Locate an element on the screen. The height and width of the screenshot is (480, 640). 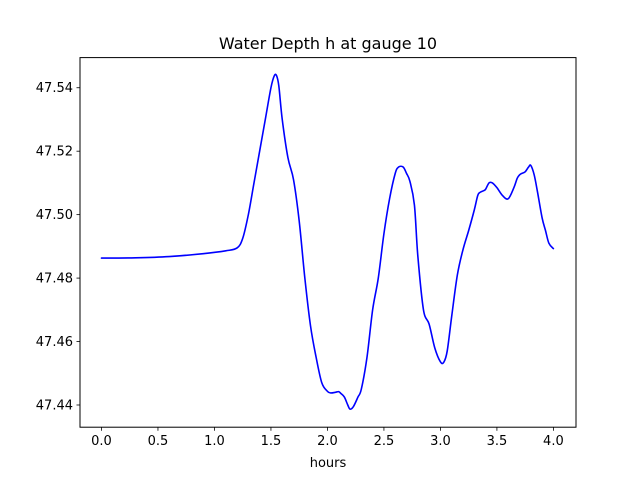
x-tick-label: 2.0 is located at coordinates (327, 441).